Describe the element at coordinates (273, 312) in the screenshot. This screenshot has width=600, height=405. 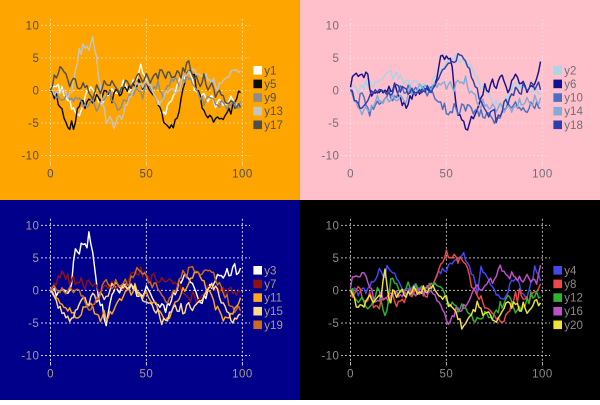
I see `svg-text: y15` at that location.